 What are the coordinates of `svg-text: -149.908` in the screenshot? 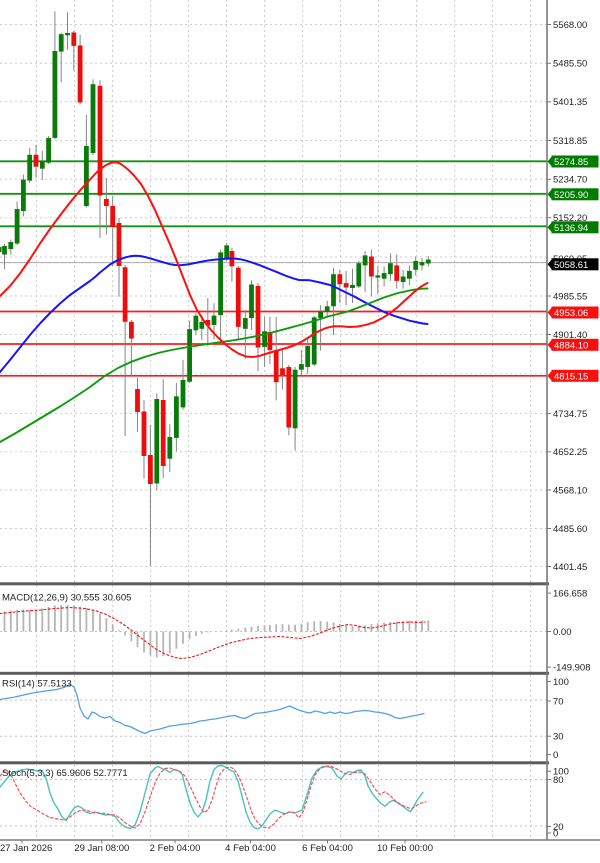 It's located at (572, 668).